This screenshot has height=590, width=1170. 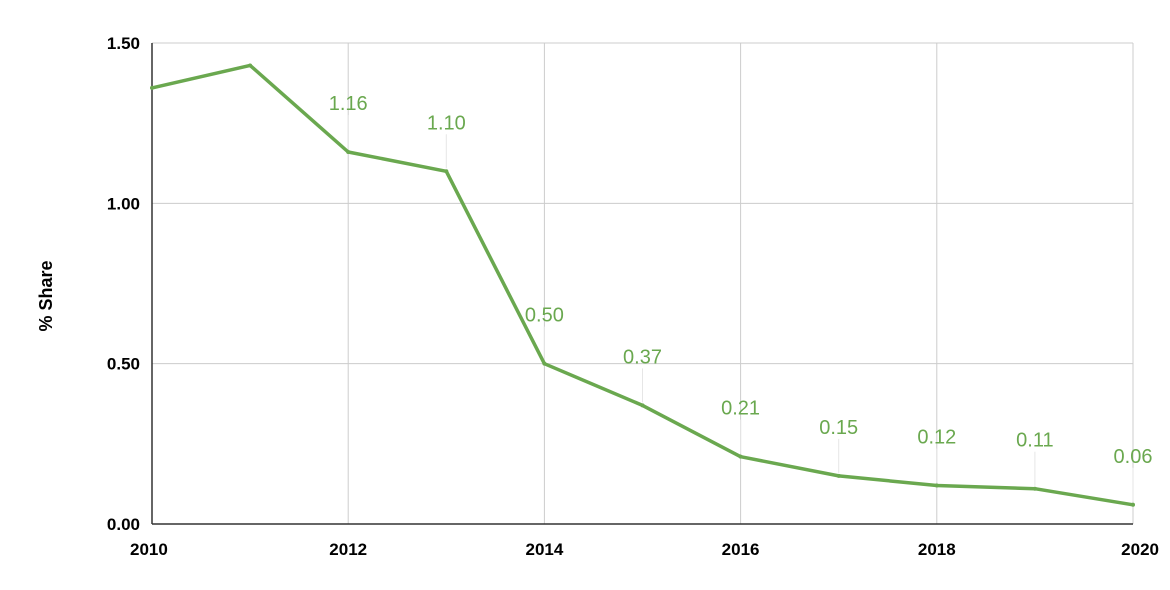 I want to click on data-label: 1.16, so click(x=348, y=104).